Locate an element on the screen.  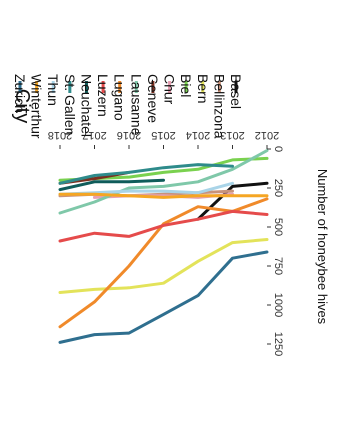
legend-label: Bern is located at coordinates (203, 89).